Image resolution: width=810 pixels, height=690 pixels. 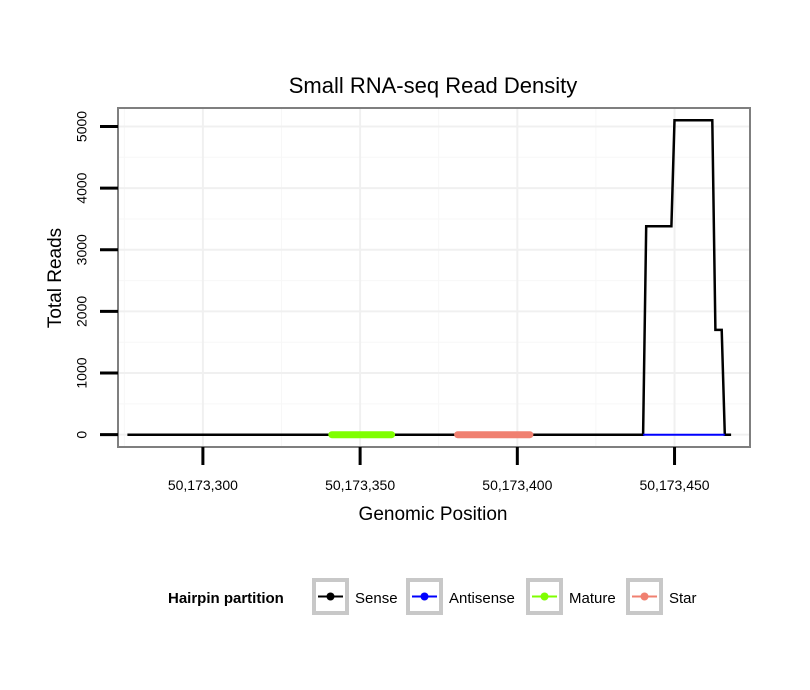 What do you see at coordinates (683, 598) in the screenshot?
I see `legend-label: Star` at bounding box center [683, 598].